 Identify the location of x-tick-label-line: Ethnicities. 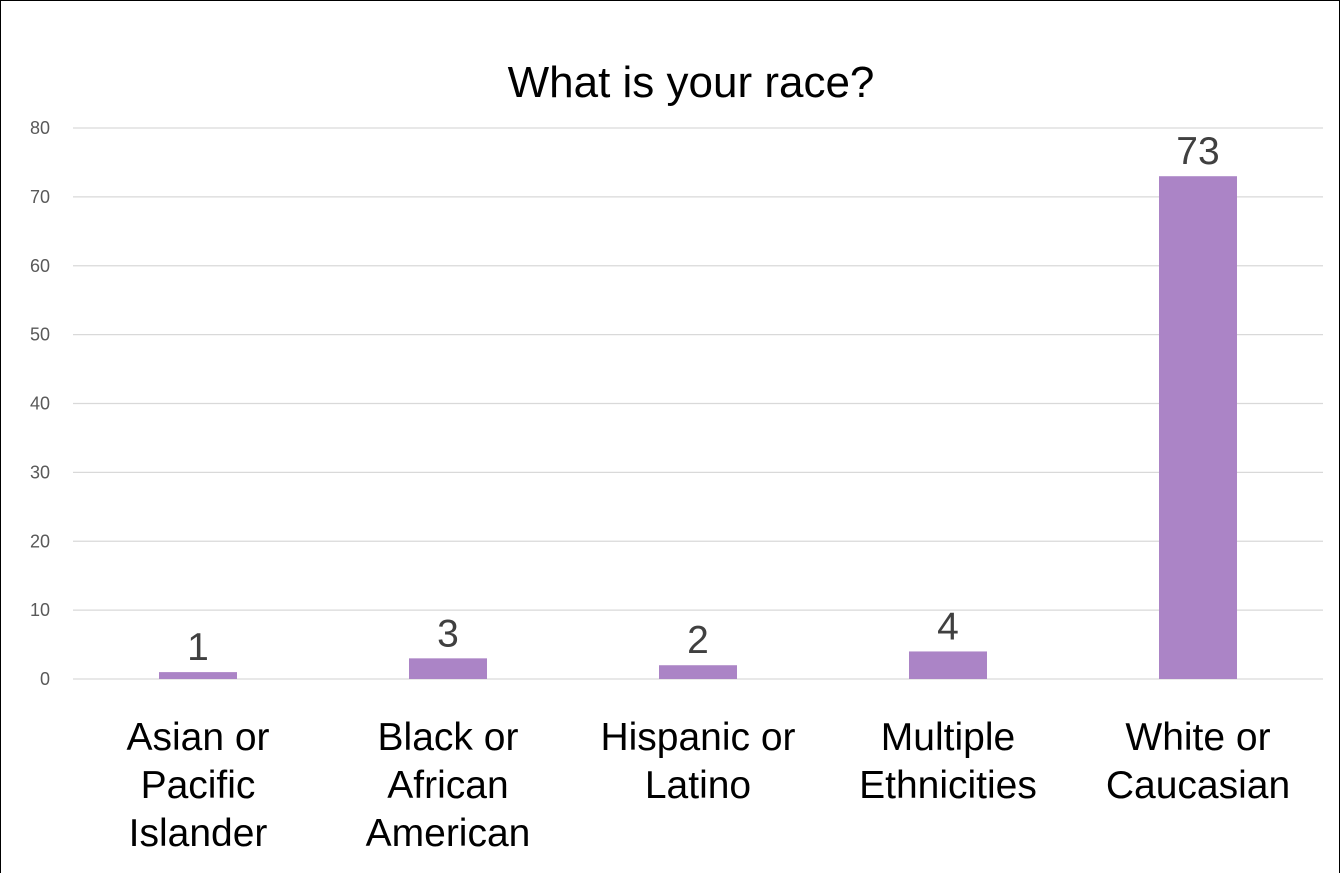
(948, 785).